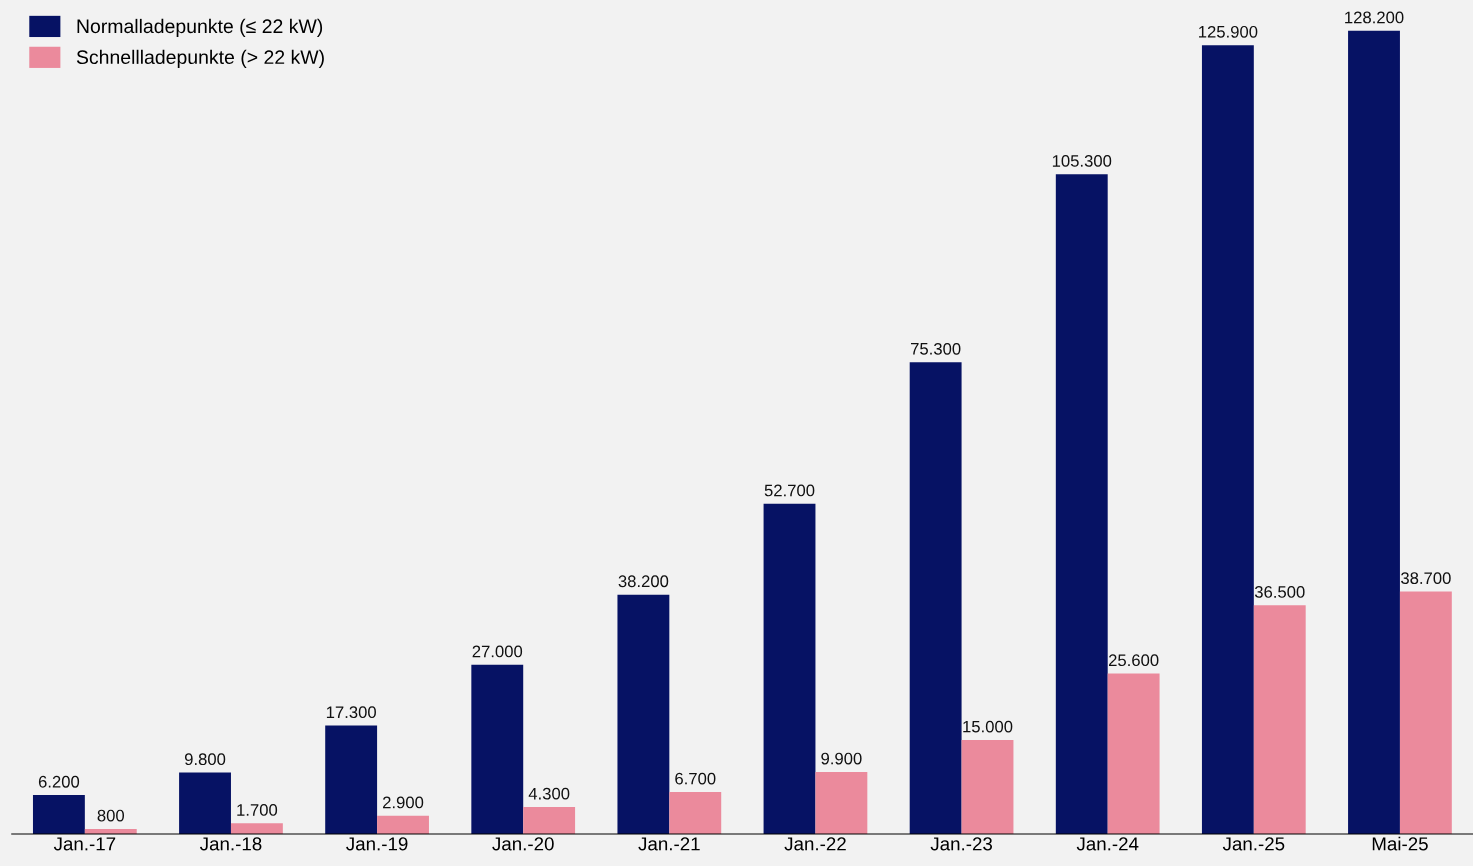 The width and height of the screenshot is (1473, 866). Describe the element at coordinates (111, 815) in the screenshot. I see `data-label: 800` at that location.